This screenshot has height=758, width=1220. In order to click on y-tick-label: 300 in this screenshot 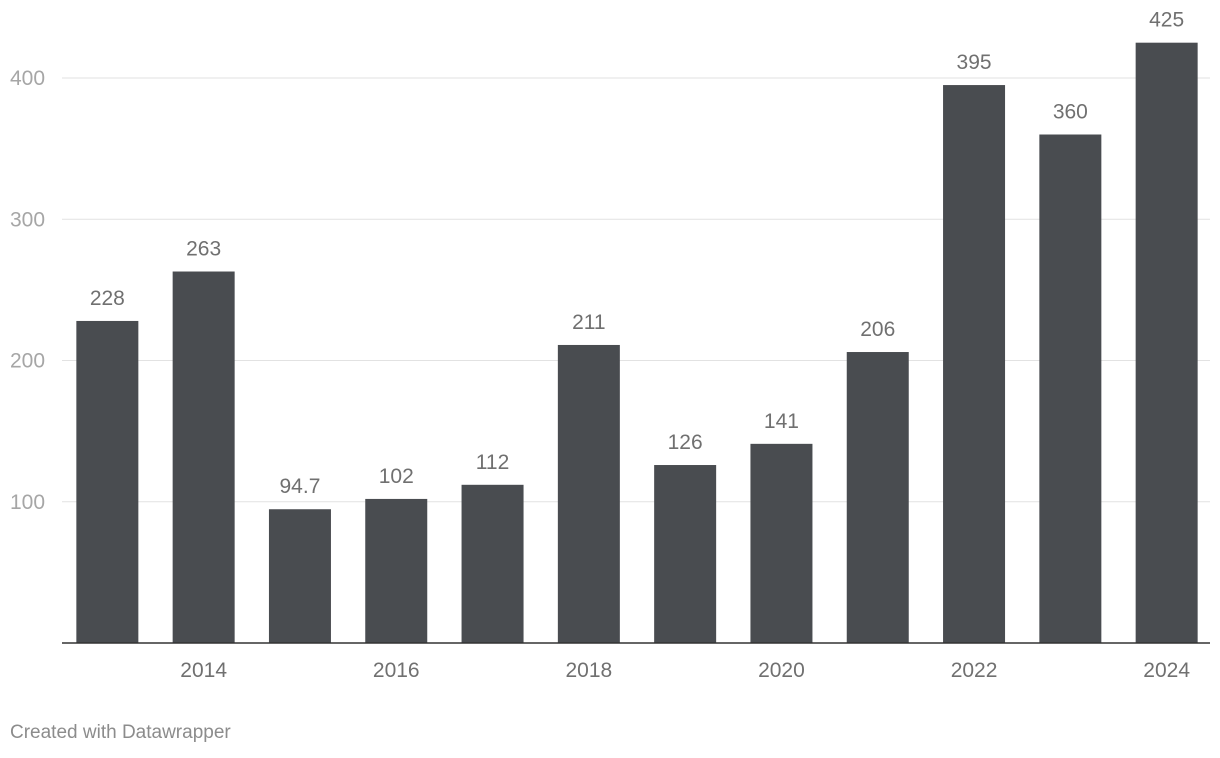, I will do `click(27, 219)`.